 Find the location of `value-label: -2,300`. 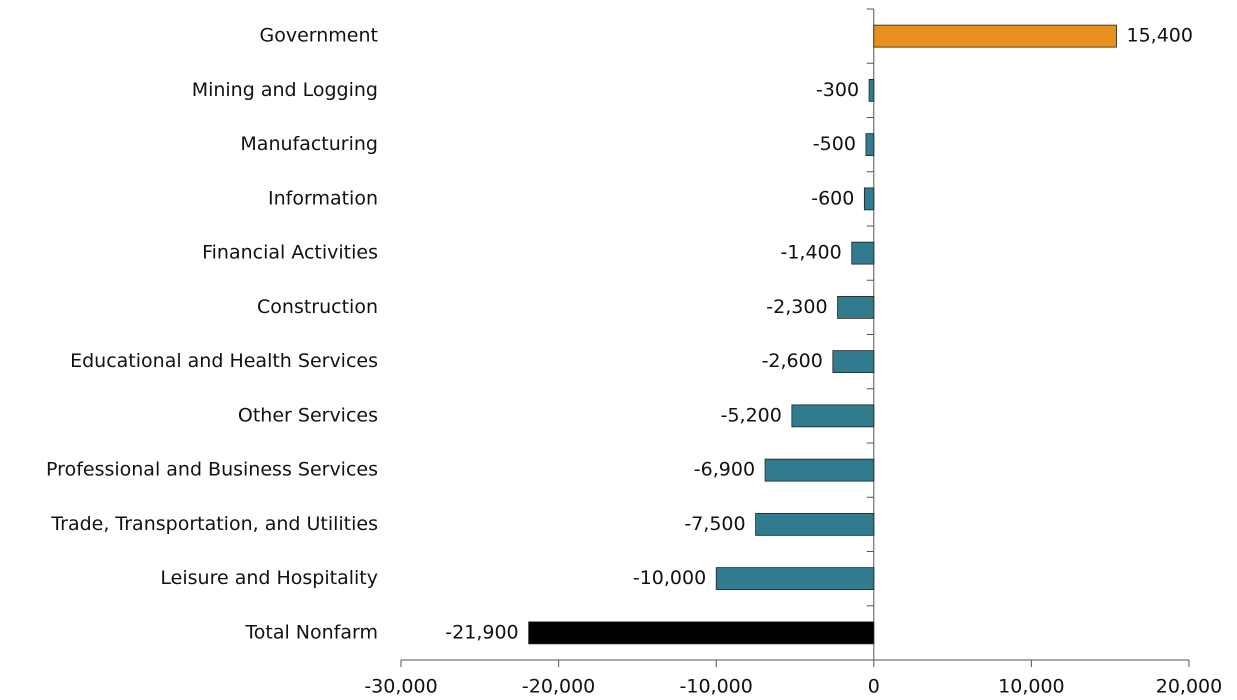

value-label: -2,300 is located at coordinates (796, 307).